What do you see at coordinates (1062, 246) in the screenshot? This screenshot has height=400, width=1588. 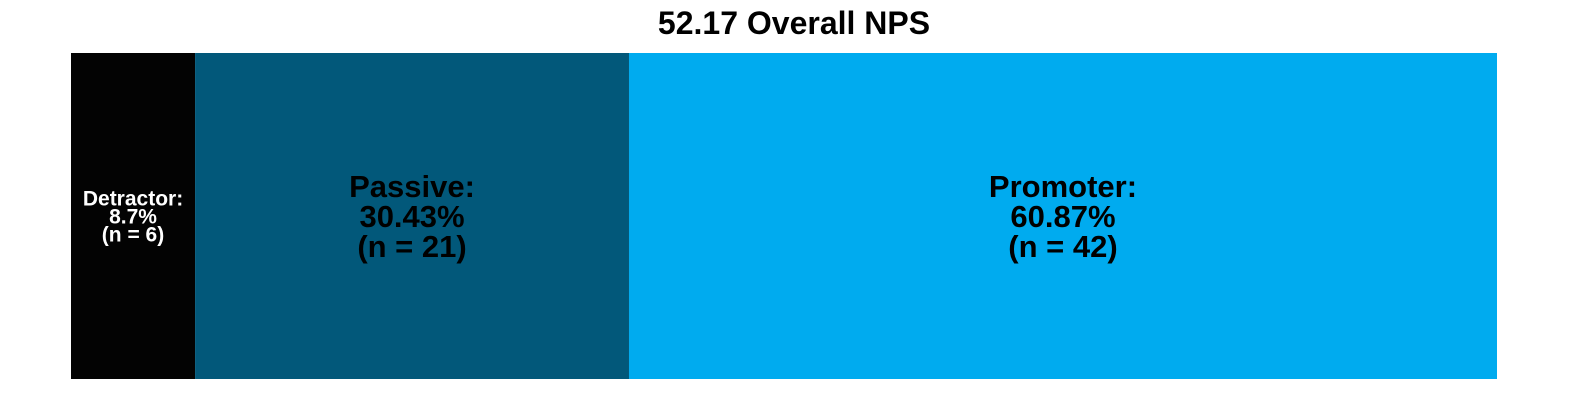 I see `segment-label-promoter-line-3: (n = 42)` at bounding box center [1062, 246].